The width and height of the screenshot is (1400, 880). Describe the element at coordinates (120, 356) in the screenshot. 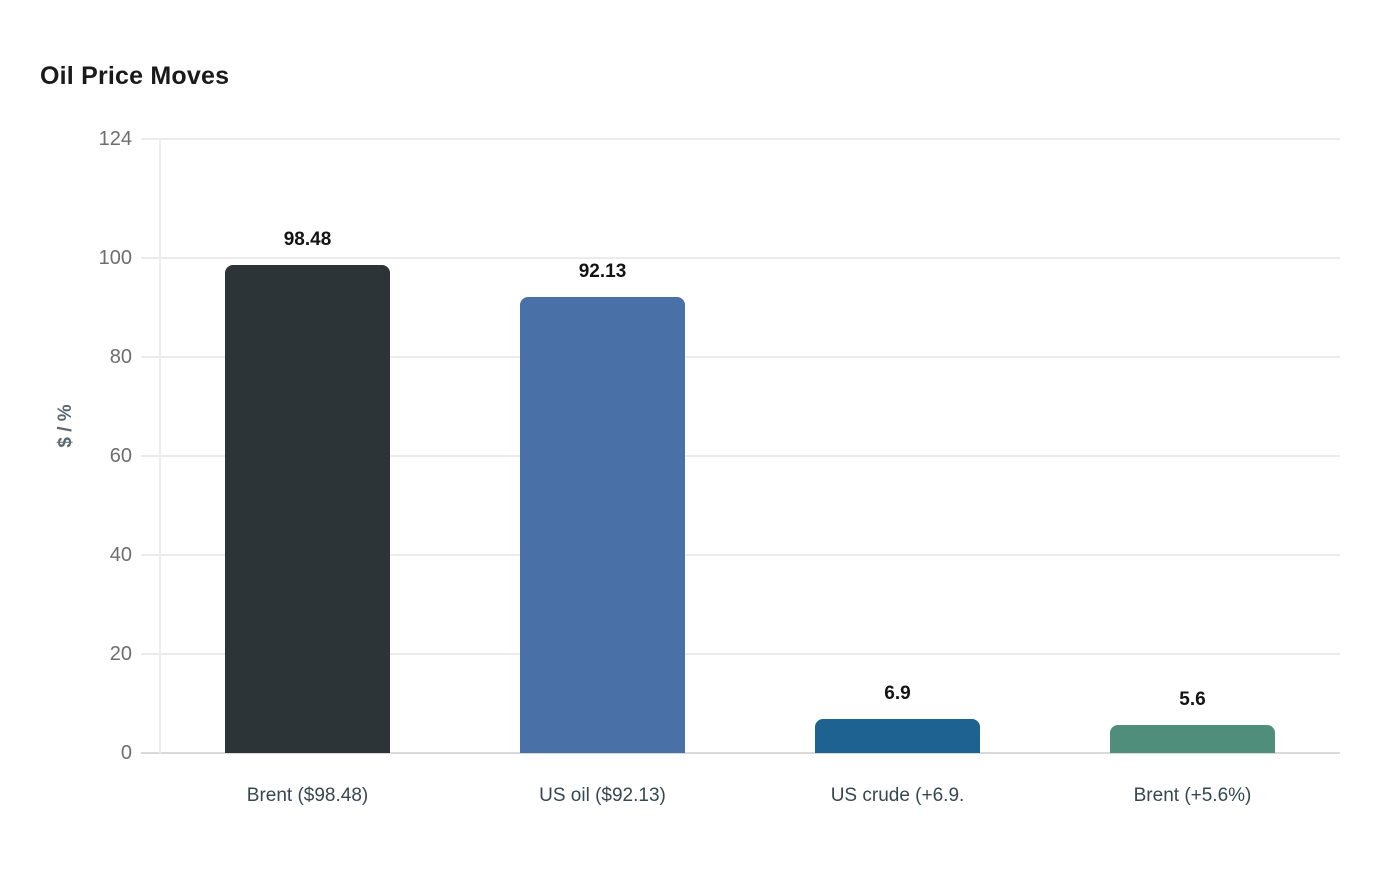

I see `y-tick-label: 80` at that location.